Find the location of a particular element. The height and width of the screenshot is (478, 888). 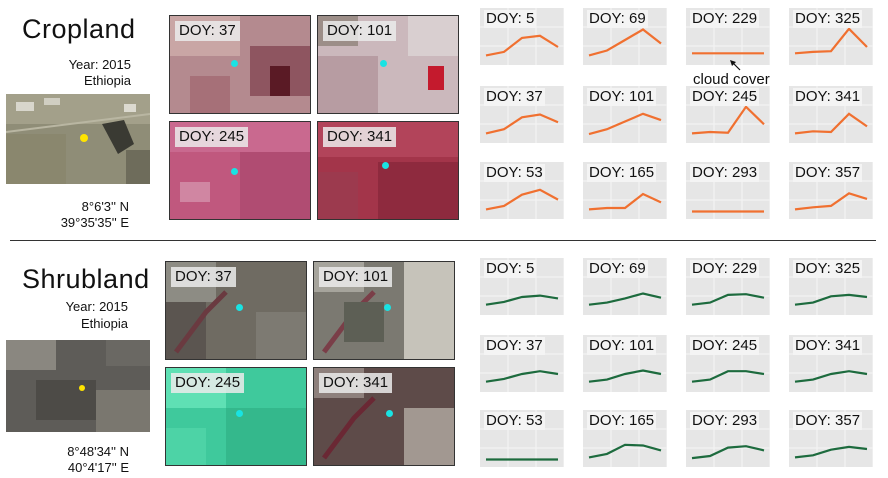

cloud-cover-label: cloud cover is located at coordinates (731, 79).